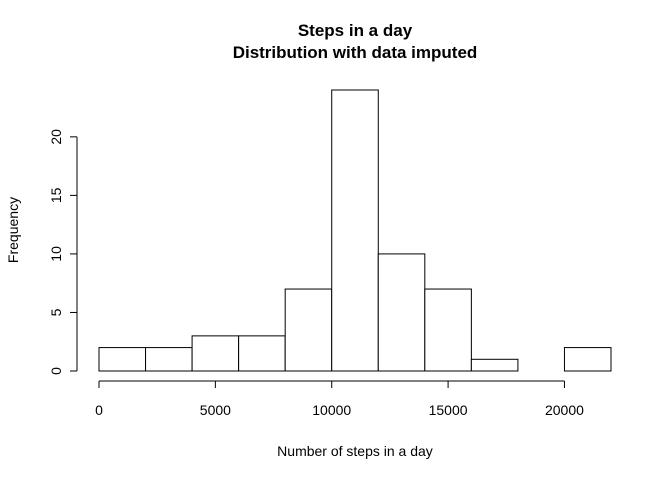 The height and width of the screenshot is (480, 672). I want to click on x-axis: 0 5000 10000 15000 20000, so click(339, 399).